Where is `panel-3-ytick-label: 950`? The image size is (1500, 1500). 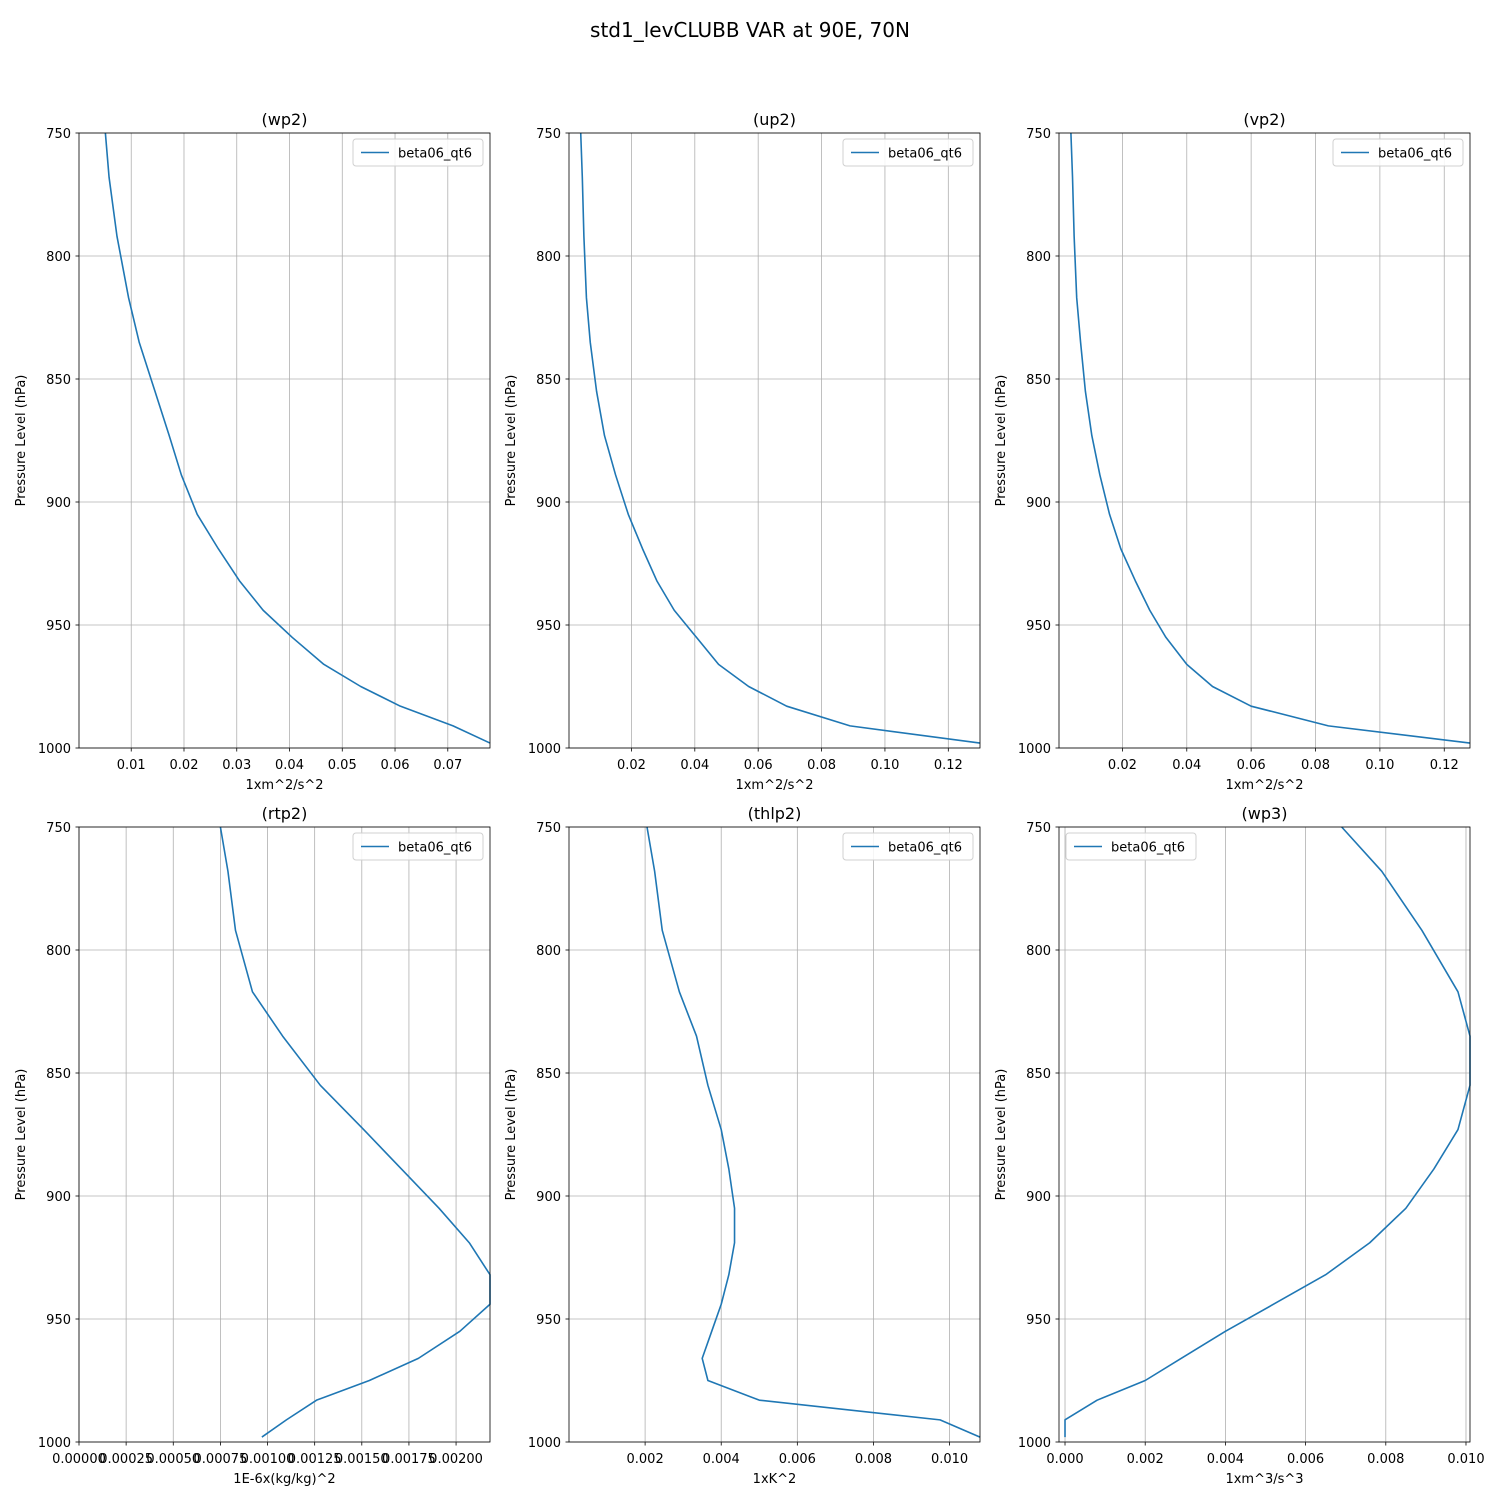 panel-3-ytick-label: 950 is located at coordinates (1038, 626).